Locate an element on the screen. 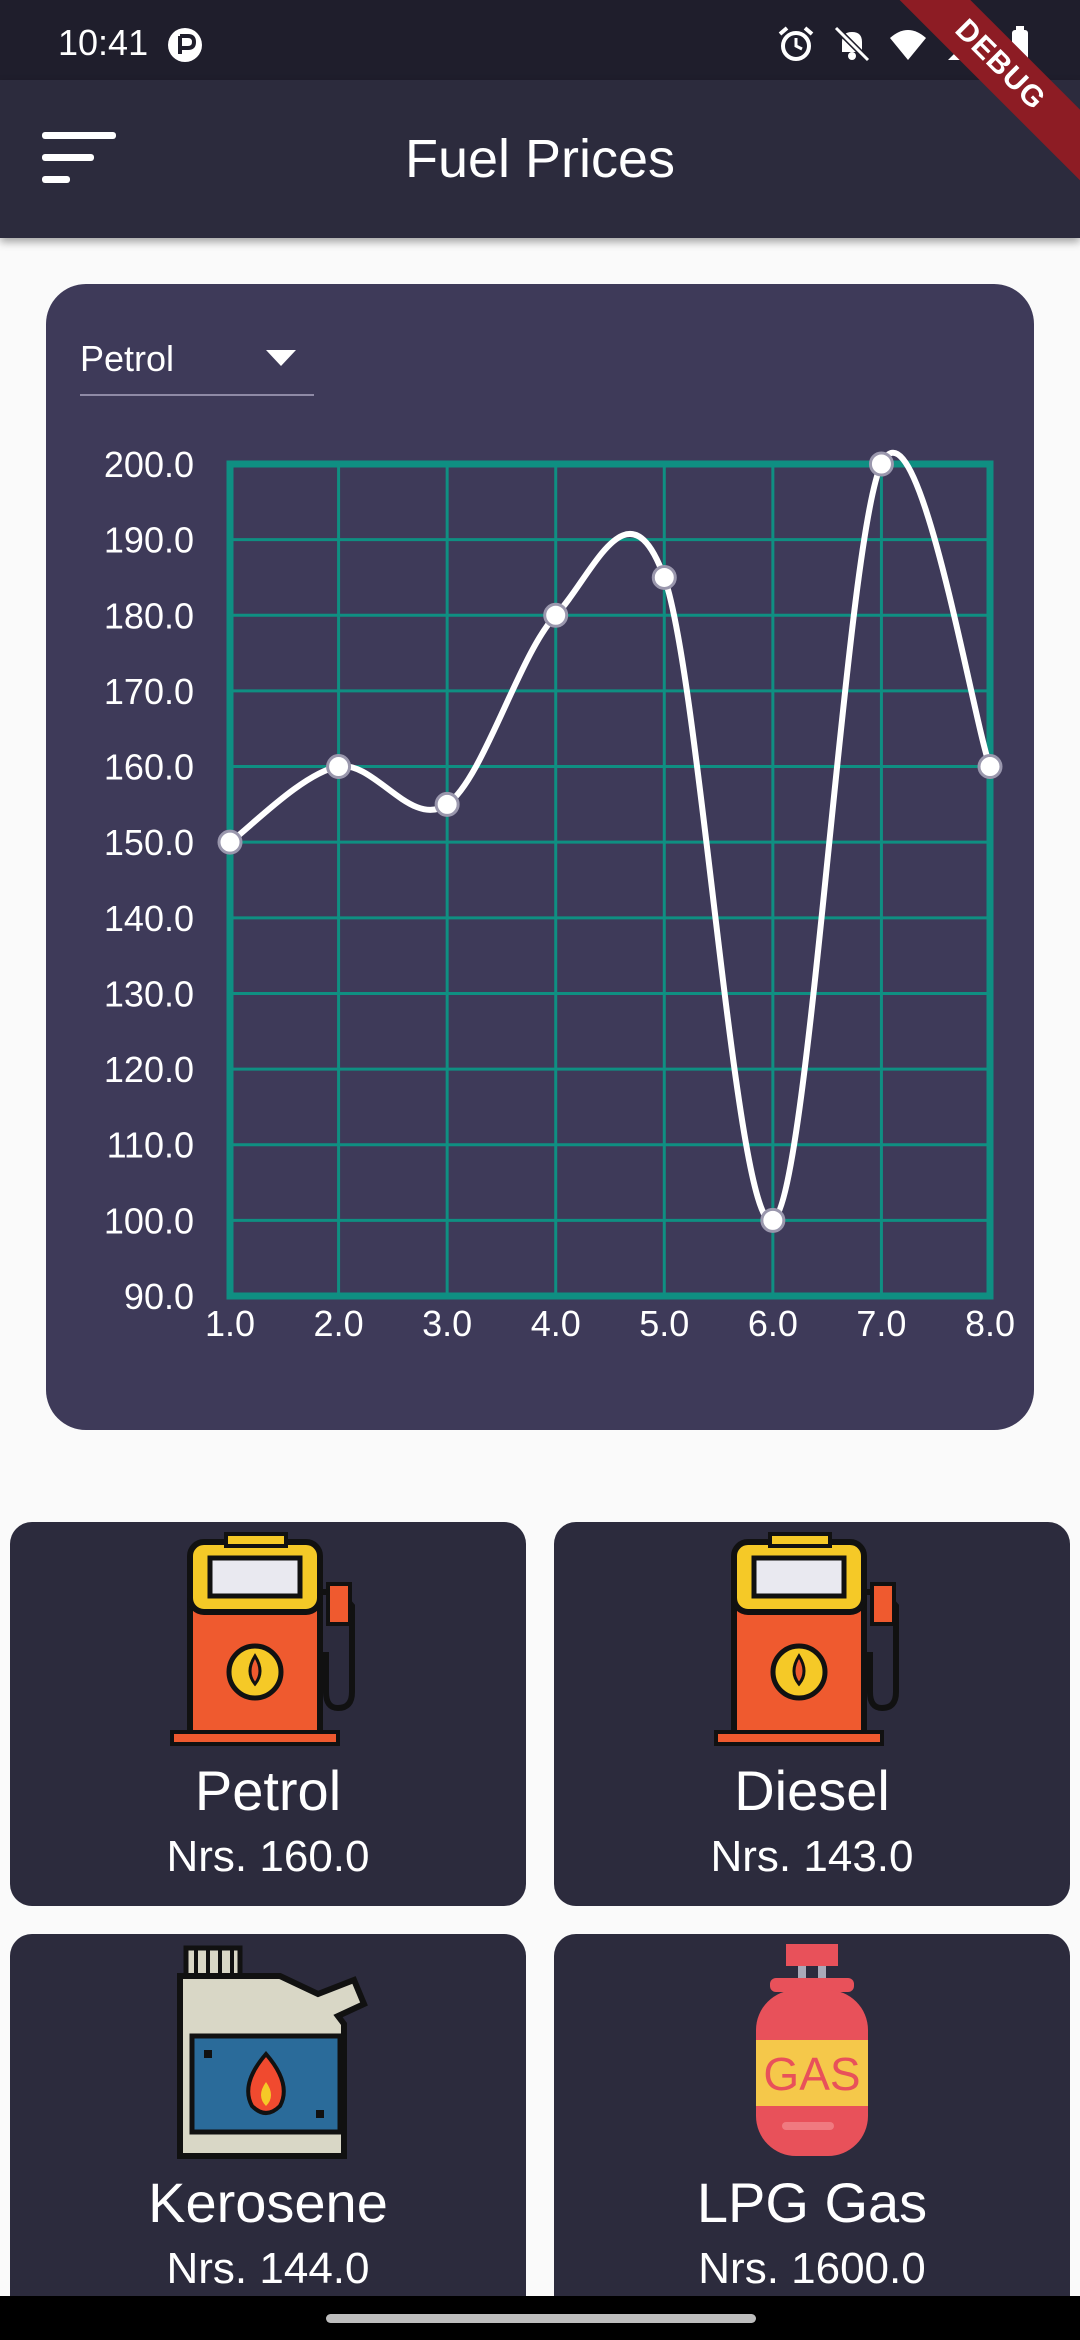 The width and height of the screenshot is (1080, 2340). x-axis-ticks: 1.0 2.0 3.0 4.0 5.0 6.0 7.0 8.0 is located at coordinates (610, 1323).